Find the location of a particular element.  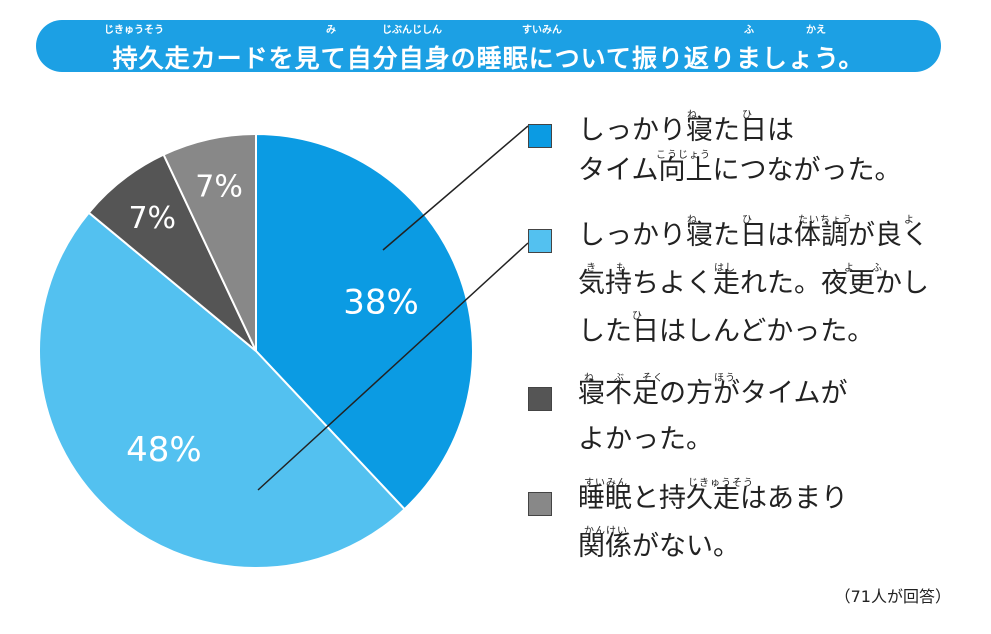

legend-ruby: すいみん is located at coordinates (606, 483).